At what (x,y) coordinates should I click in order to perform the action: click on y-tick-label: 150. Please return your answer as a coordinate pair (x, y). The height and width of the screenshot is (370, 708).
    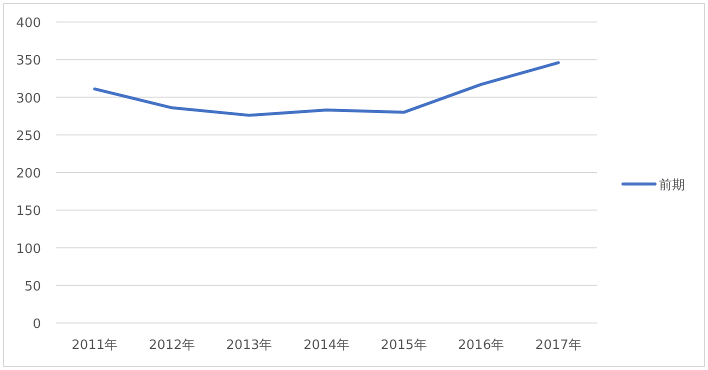
    Looking at the image, I should click on (28, 212).